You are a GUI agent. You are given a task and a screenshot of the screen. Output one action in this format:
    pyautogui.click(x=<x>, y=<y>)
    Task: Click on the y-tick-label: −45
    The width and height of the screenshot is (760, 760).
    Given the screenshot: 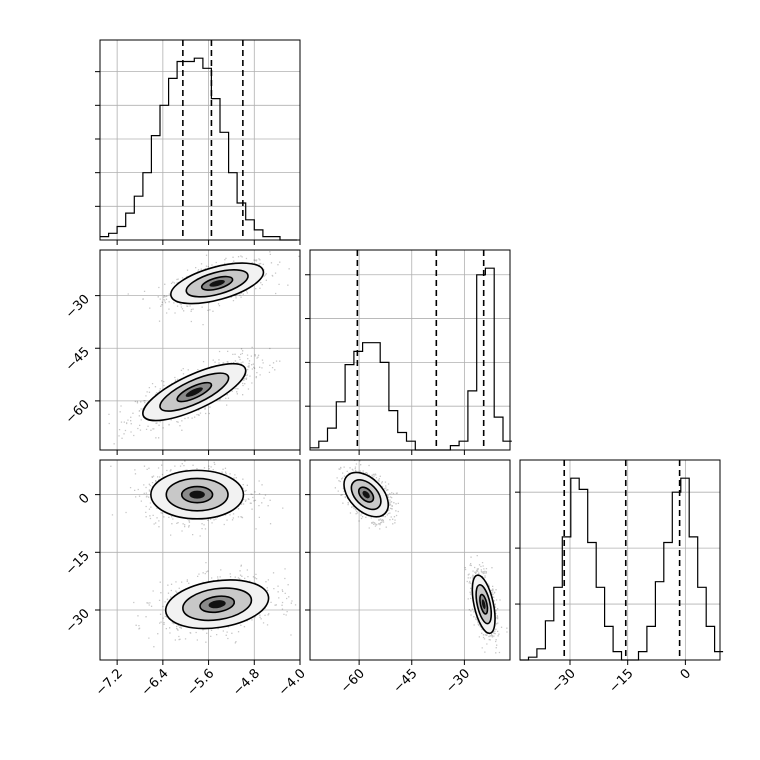 What is the action you would take?
    pyautogui.click(x=78, y=359)
    